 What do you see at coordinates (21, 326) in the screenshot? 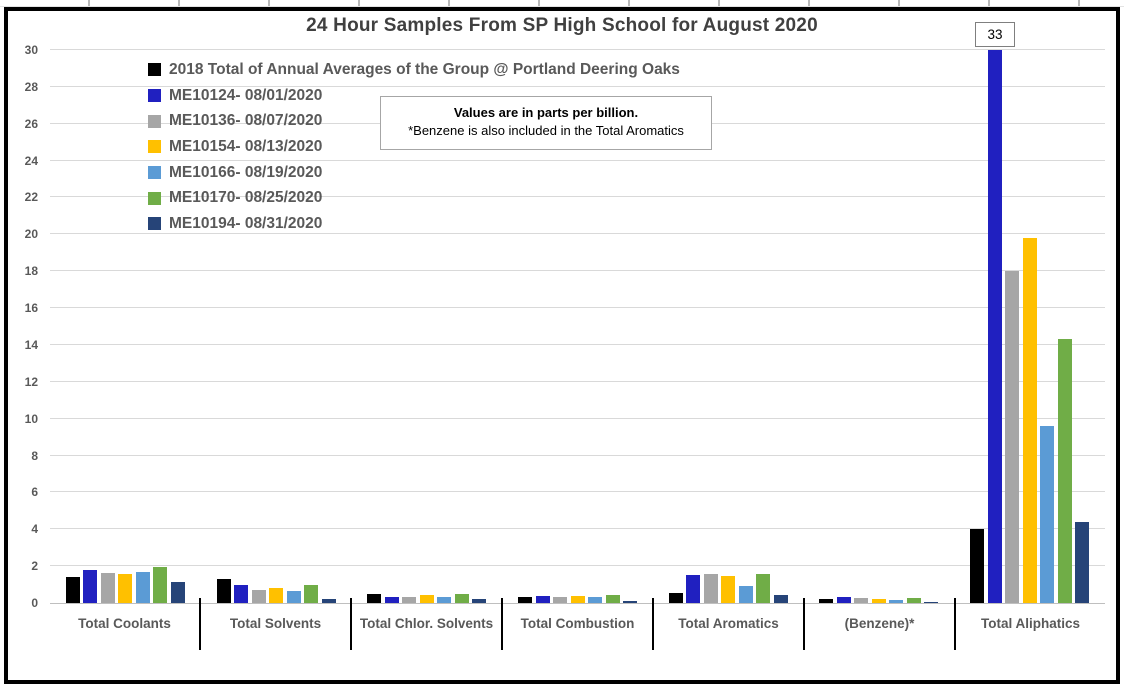
I see `y-axis: 0 2 4 6 8 10 12 14 16 18 20 22 24 26 28 30` at bounding box center [21, 326].